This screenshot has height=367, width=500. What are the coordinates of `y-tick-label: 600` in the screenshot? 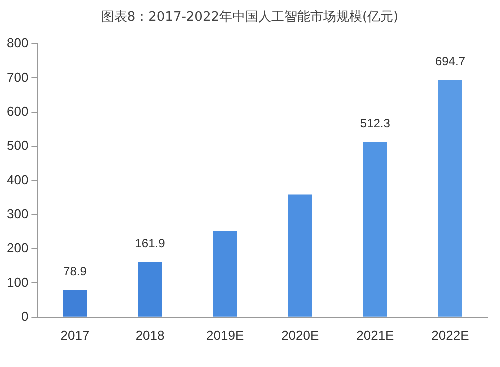 It's located at (17, 111).